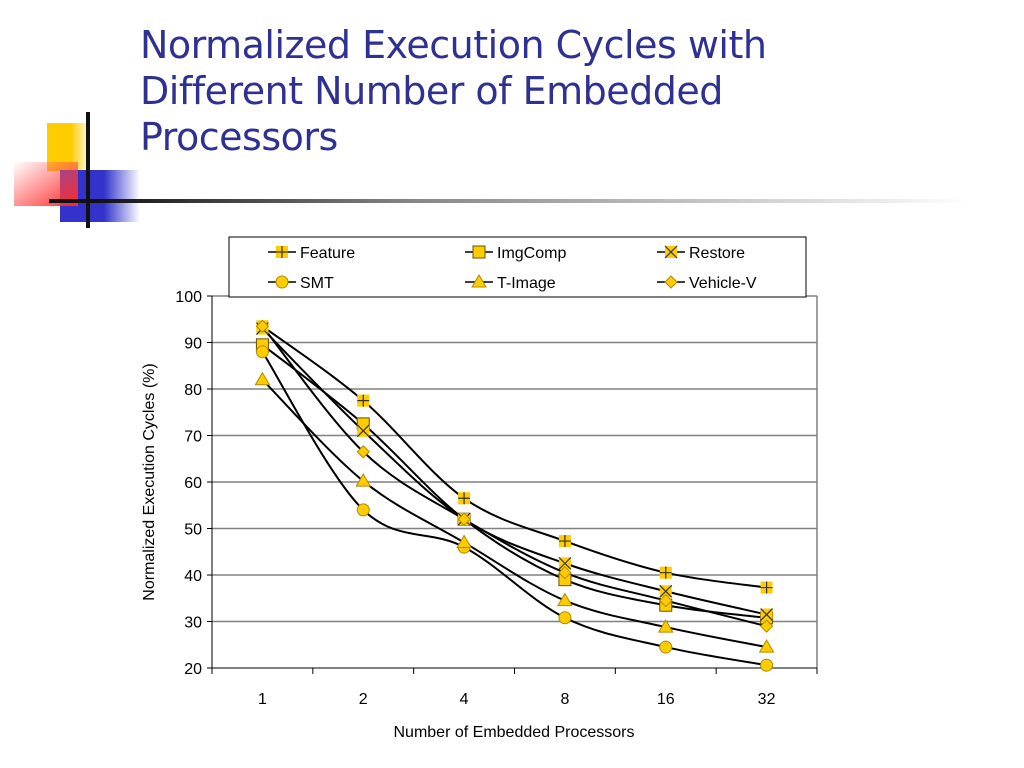  What do you see at coordinates (193, 483) in the screenshot?
I see `y-tick-label: 60` at bounding box center [193, 483].